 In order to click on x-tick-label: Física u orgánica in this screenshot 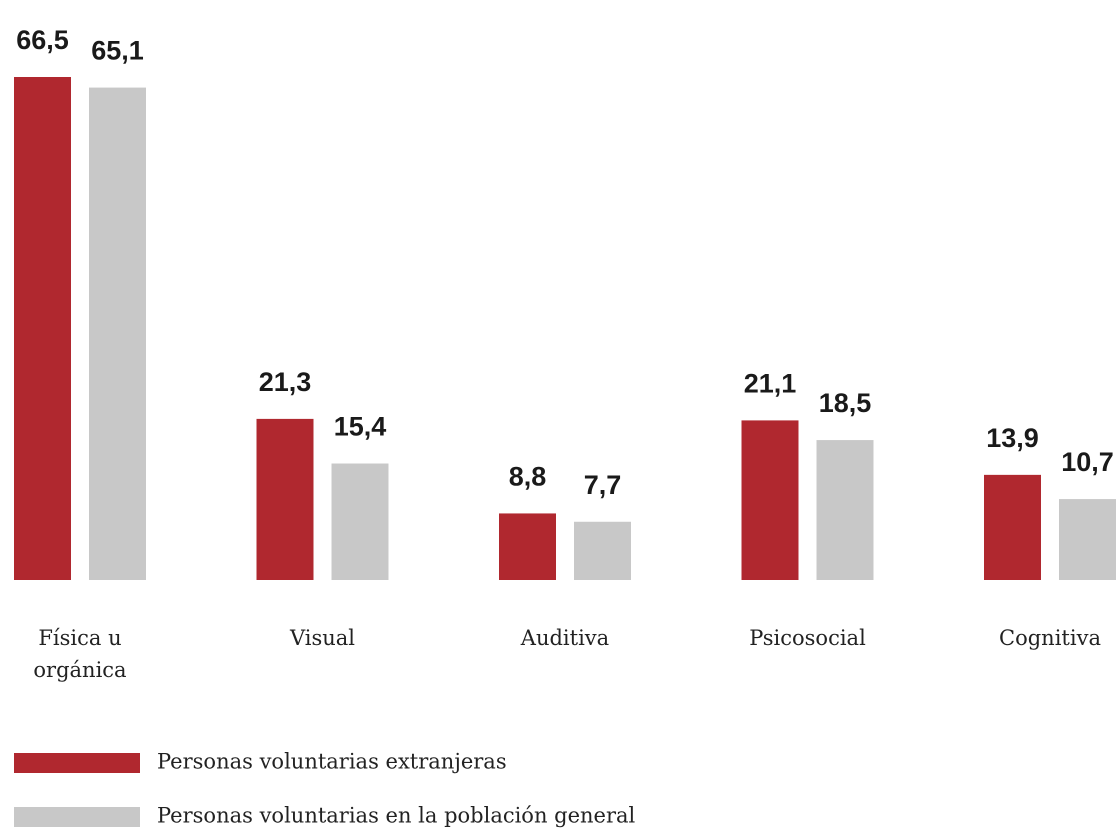, I will do `click(80, 654)`.